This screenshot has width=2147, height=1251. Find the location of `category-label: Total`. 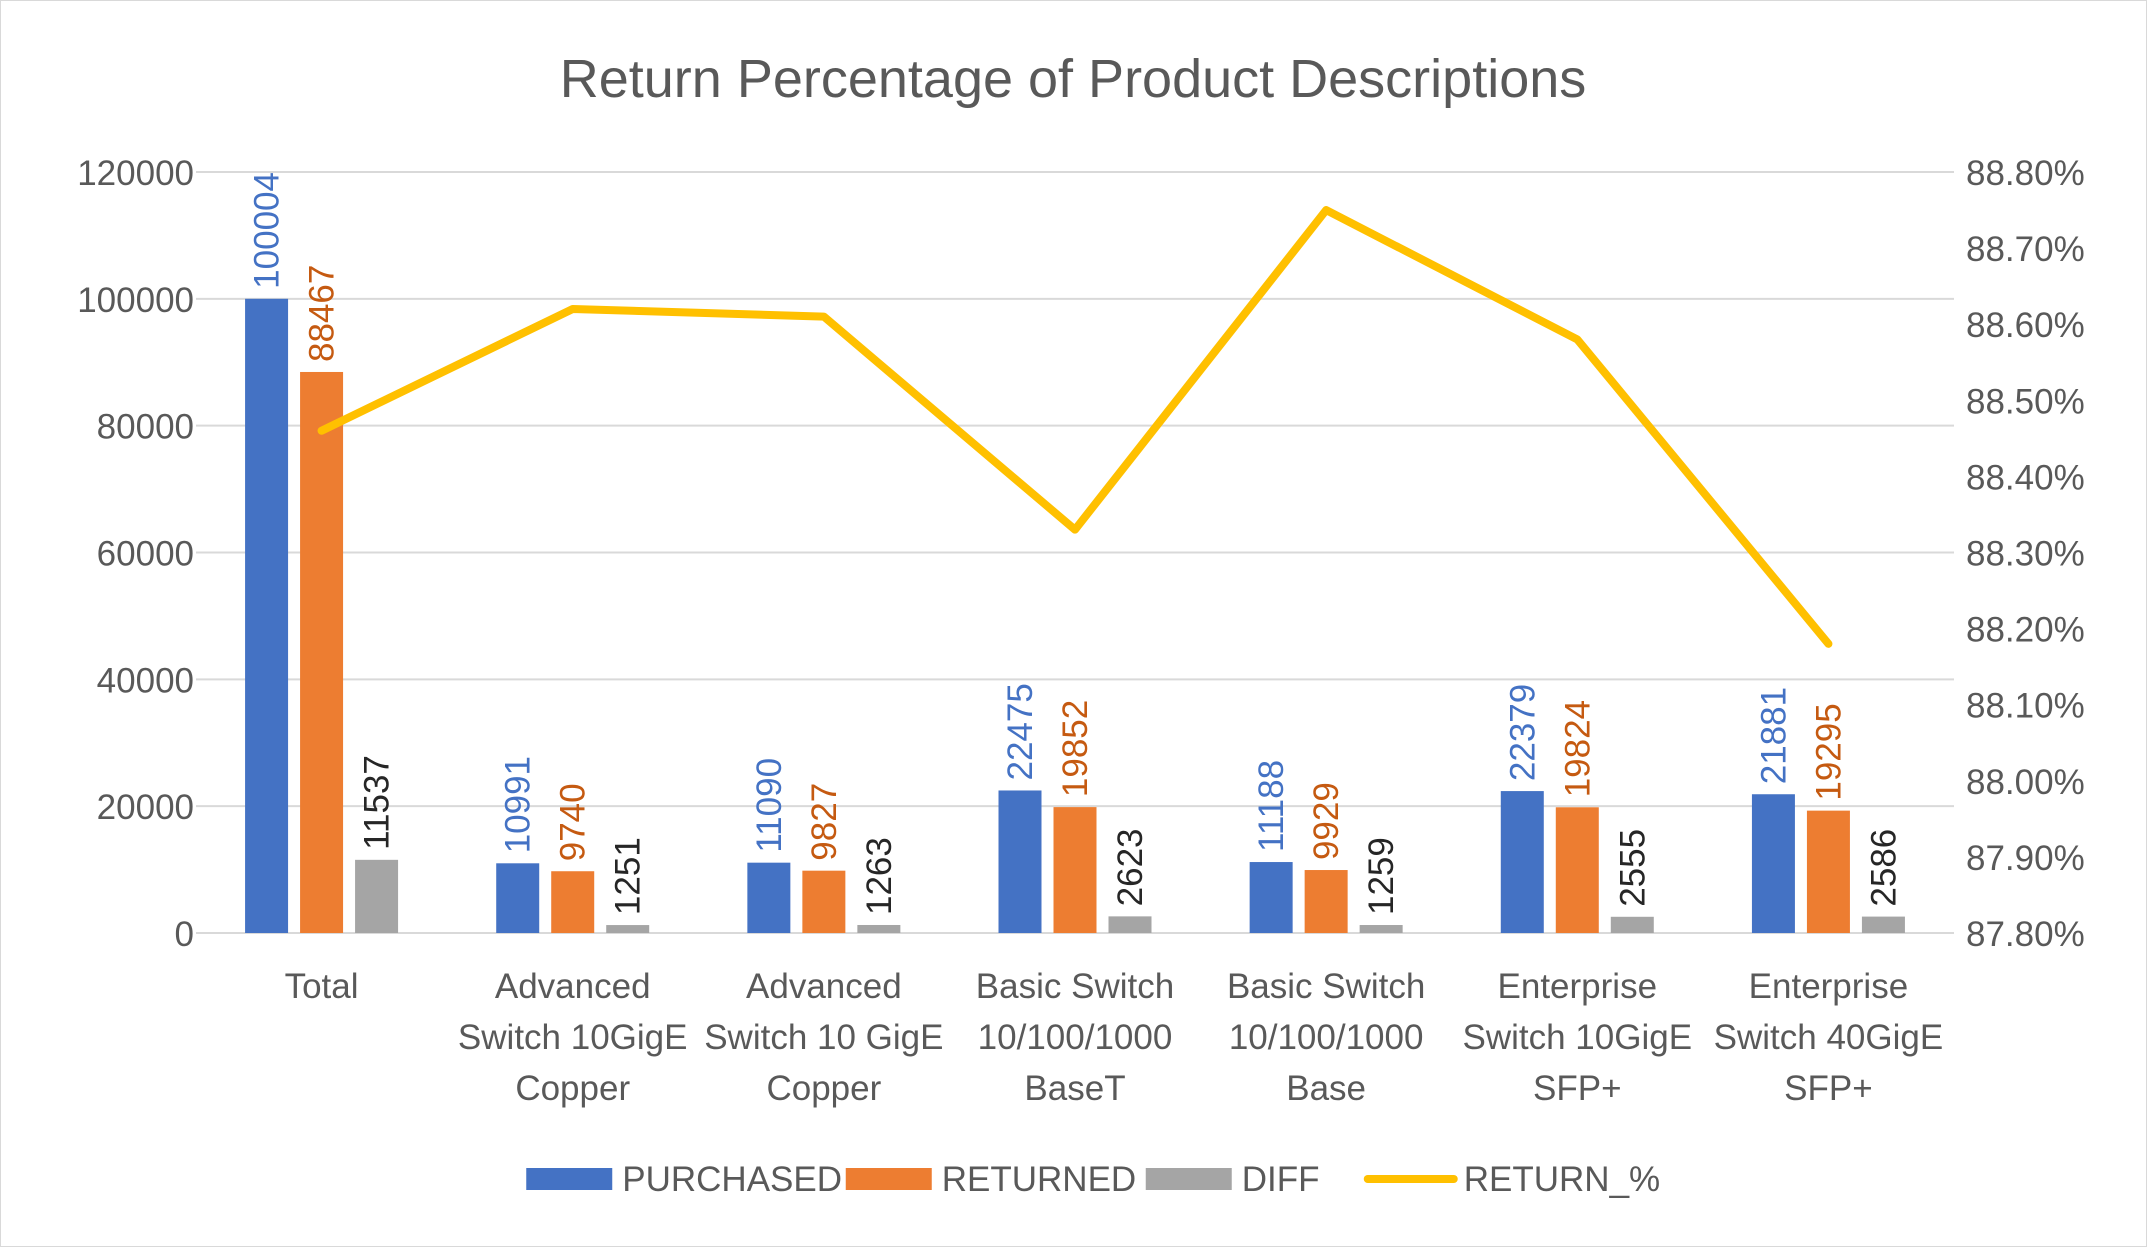

category-label: Total is located at coordinates (322, 986).